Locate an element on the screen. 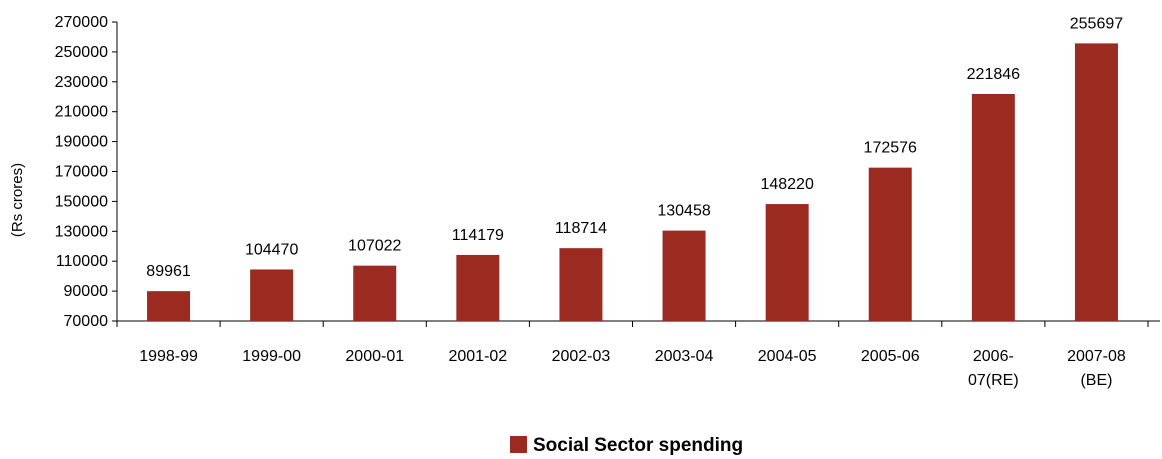 The image size is (1162, 459). data-label: 130458 is located at coordinates (683, 211).